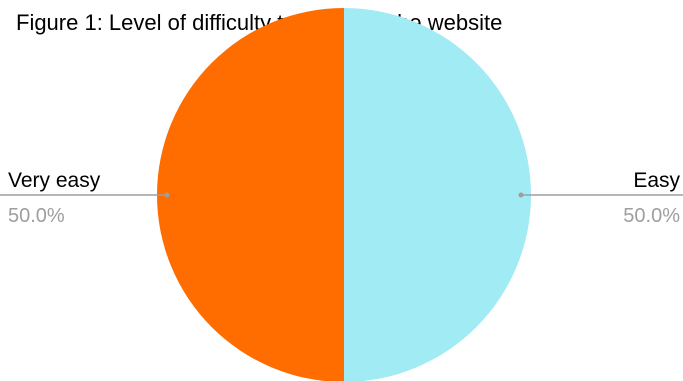  I want to click on leader-dot-easy, so click(521, 195).